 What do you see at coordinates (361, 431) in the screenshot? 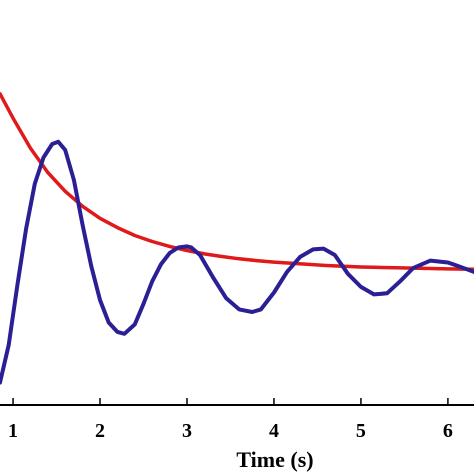
I see `x-tick-label: 5` at bounding box center [361, 431].